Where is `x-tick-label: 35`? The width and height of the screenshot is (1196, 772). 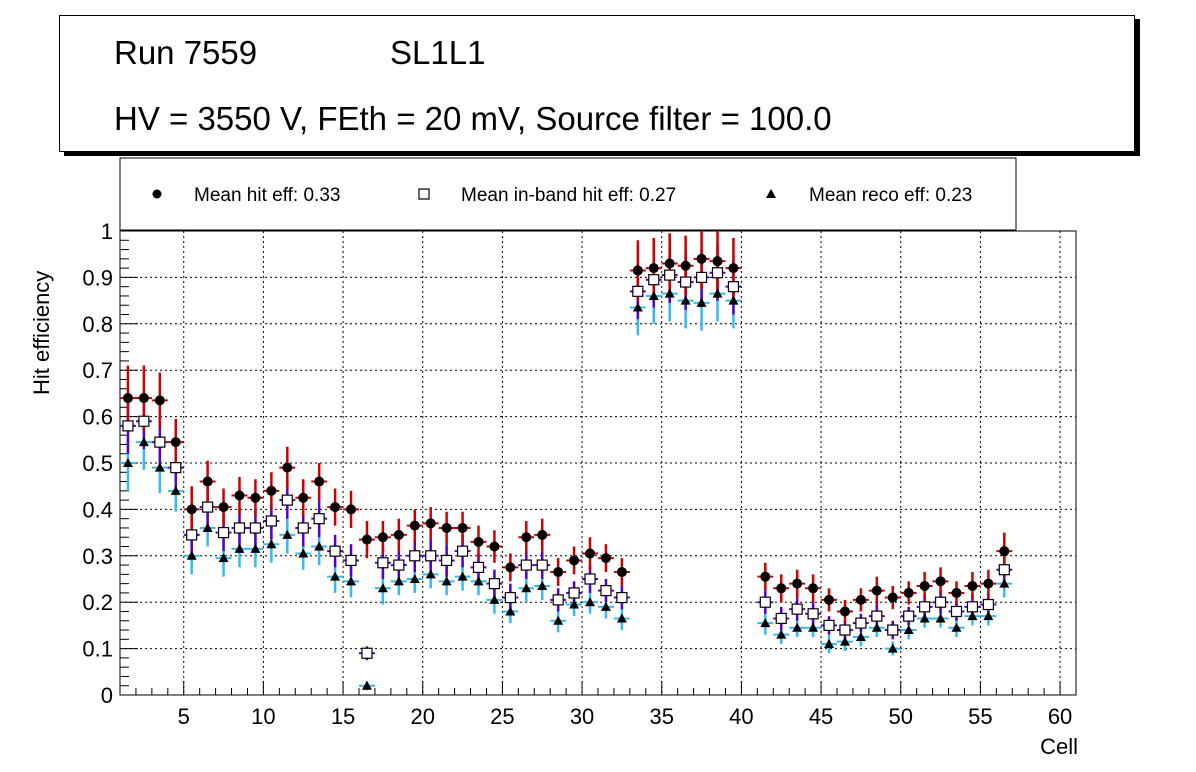 x-tick-label: 35 is located at coordinates (661, 716).